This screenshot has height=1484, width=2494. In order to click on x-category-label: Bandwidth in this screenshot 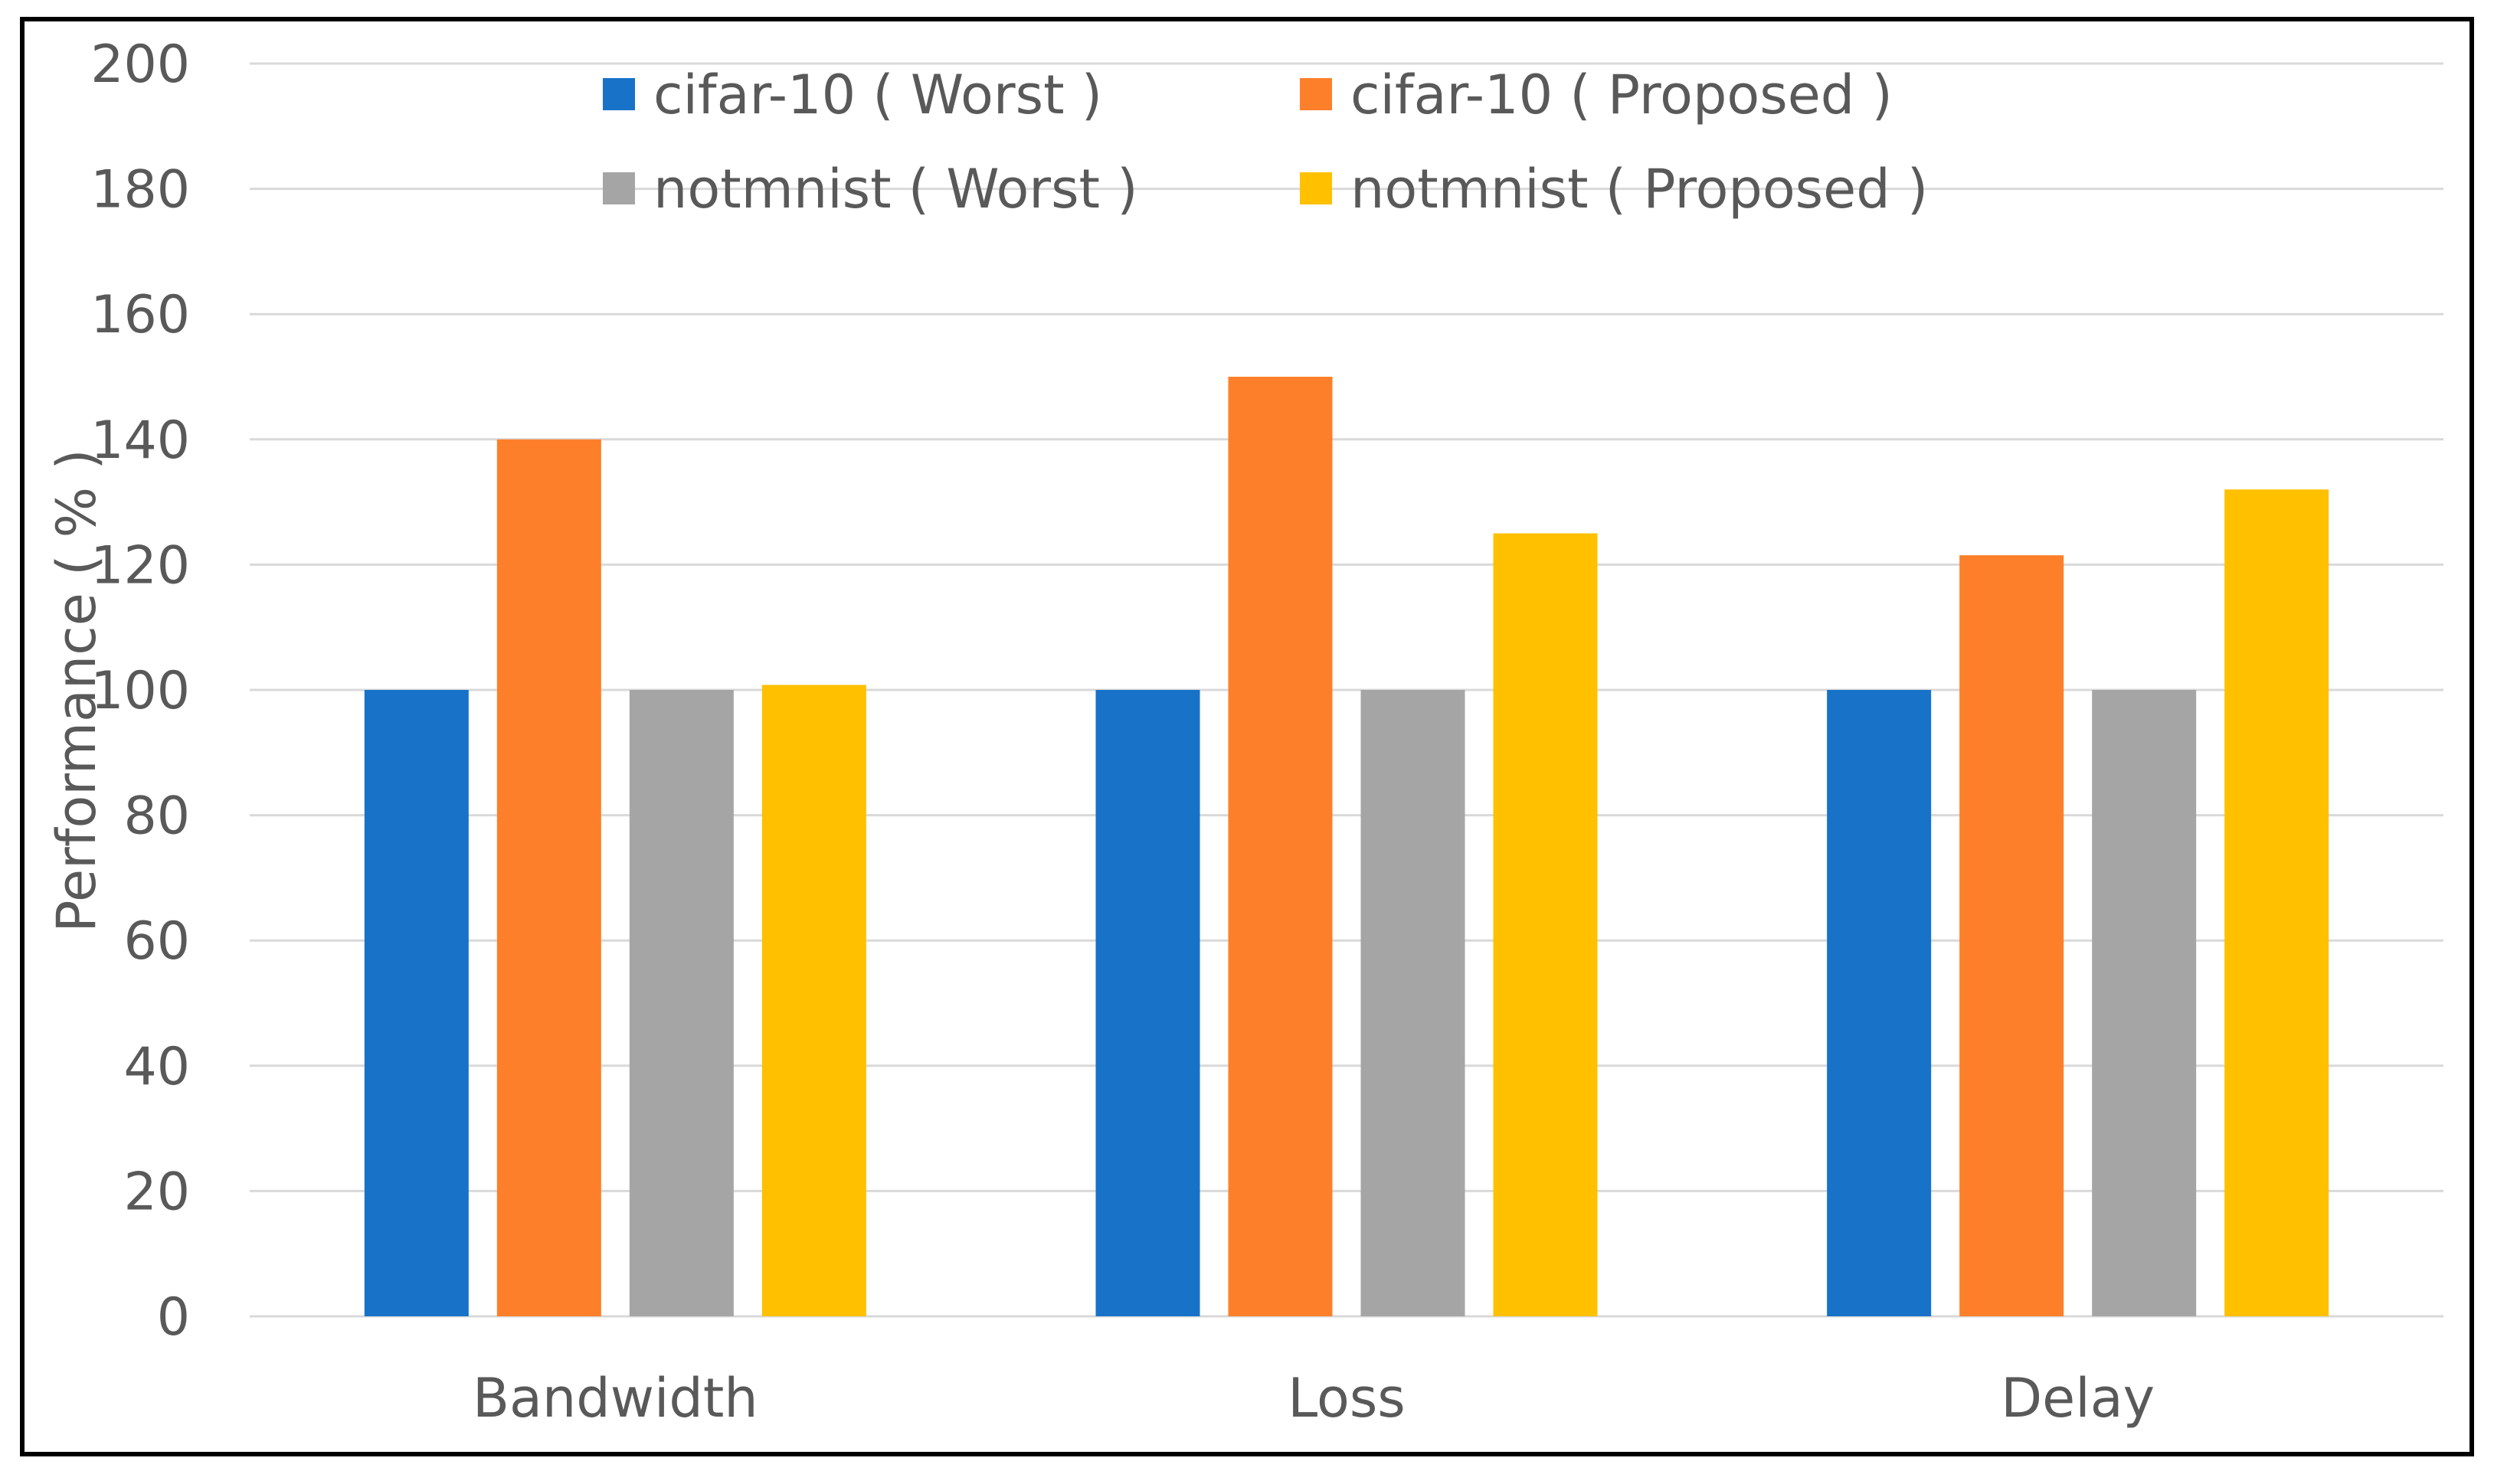, I will do `click(615, 1398)`.